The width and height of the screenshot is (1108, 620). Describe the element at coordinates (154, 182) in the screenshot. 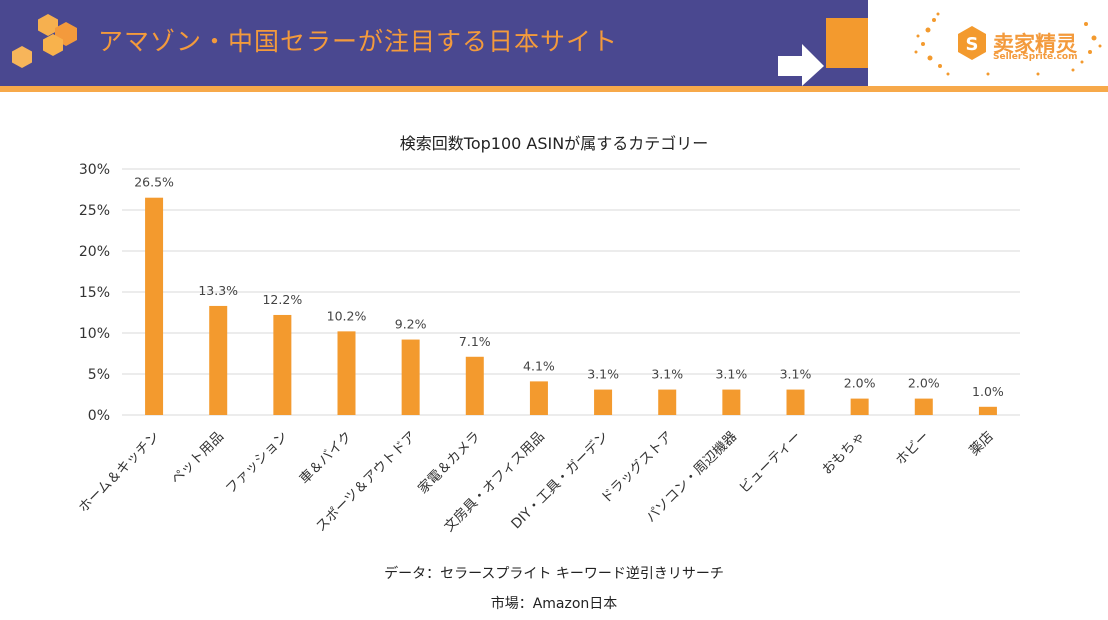

I see `data-label: 26.5%` at that location.